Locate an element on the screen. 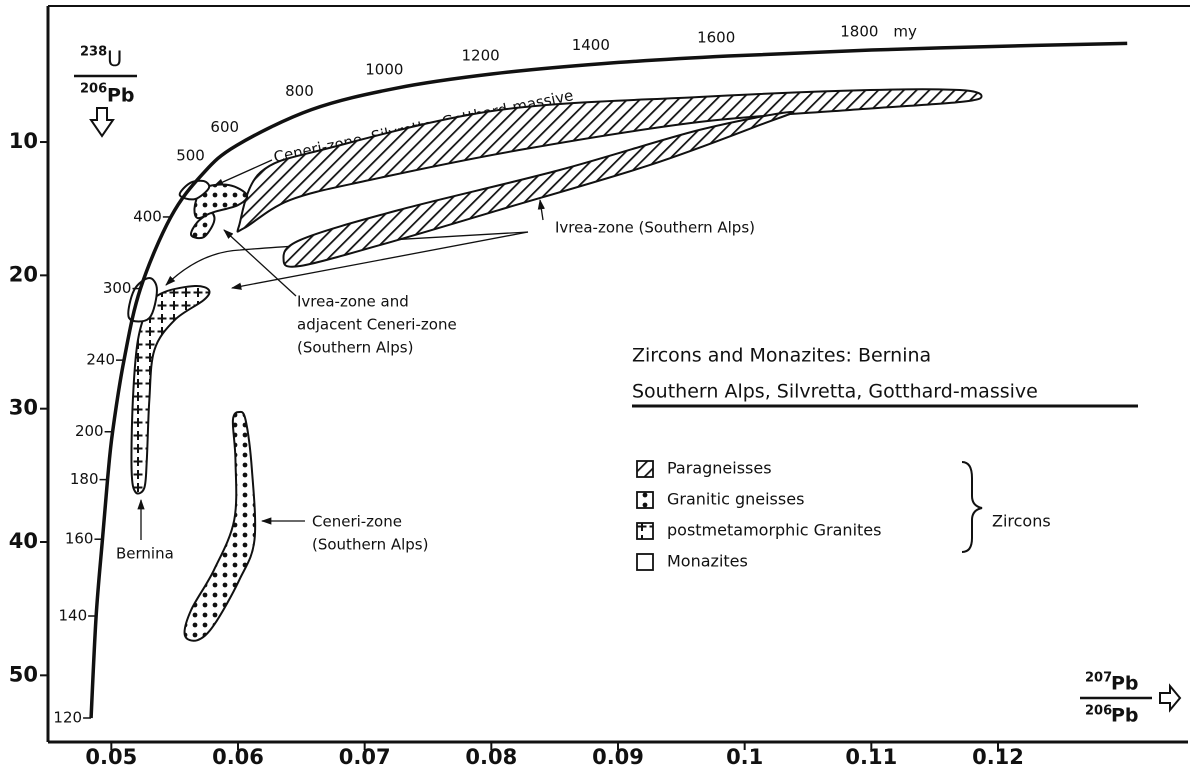 Image resolution: width=1190 pixels, height=770 pixels. age-label: 300 is located at coordinates (117, 288).